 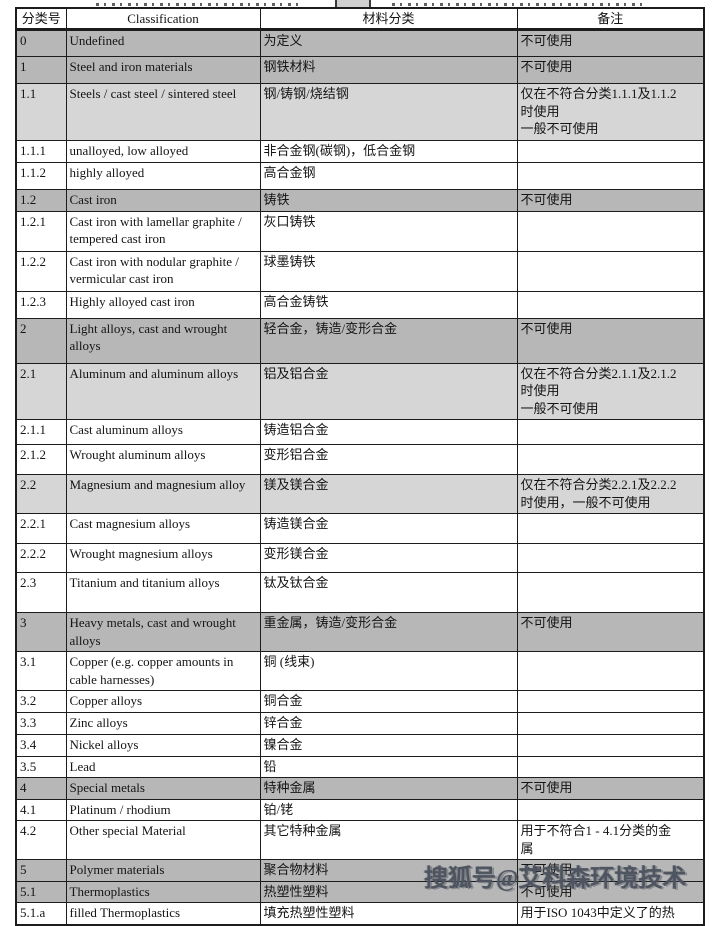 I want to click on cell-class-number: 1.2.3, so click(x=41, y=304).